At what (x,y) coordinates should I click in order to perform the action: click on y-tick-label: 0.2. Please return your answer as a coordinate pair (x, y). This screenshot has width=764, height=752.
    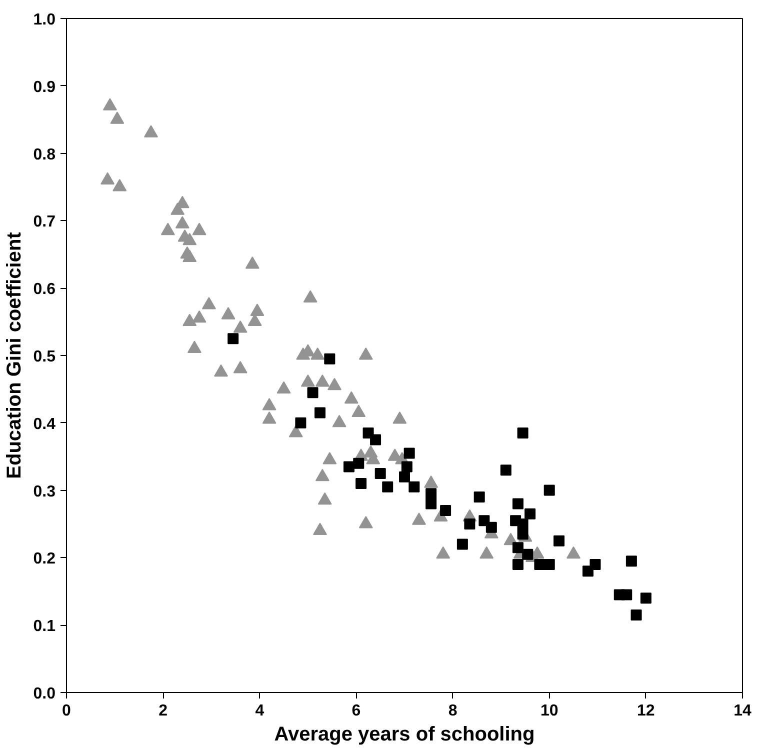
    Looking at the image, I should click on (44, 559).